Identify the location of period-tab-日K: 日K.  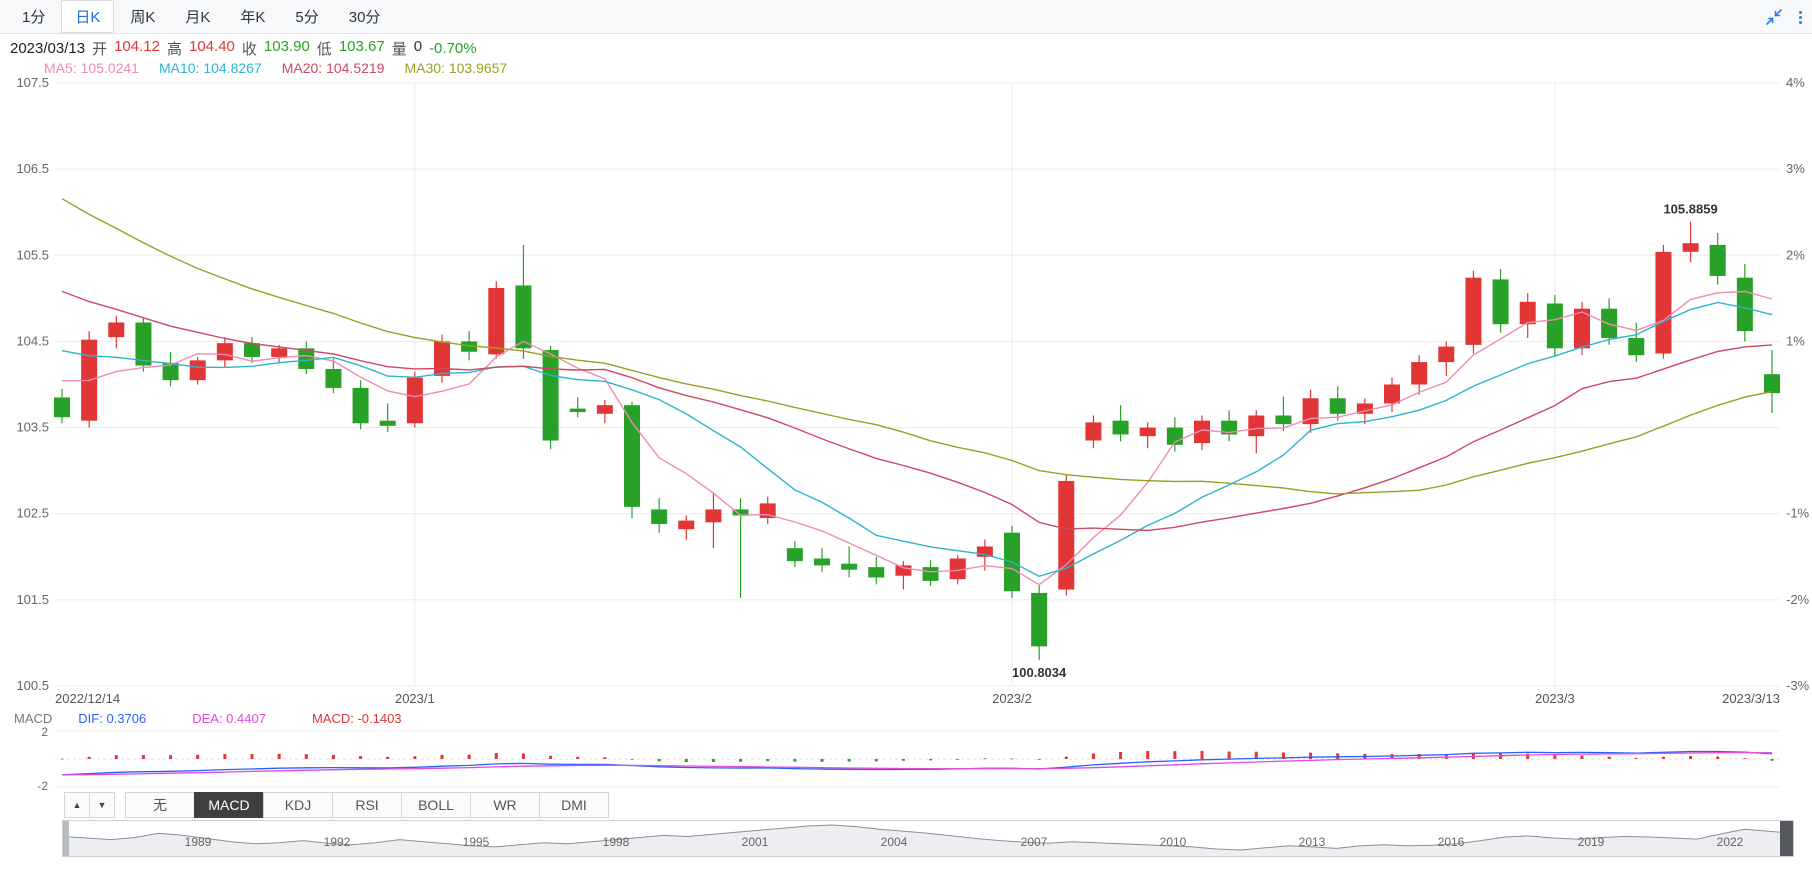
(88, 16).